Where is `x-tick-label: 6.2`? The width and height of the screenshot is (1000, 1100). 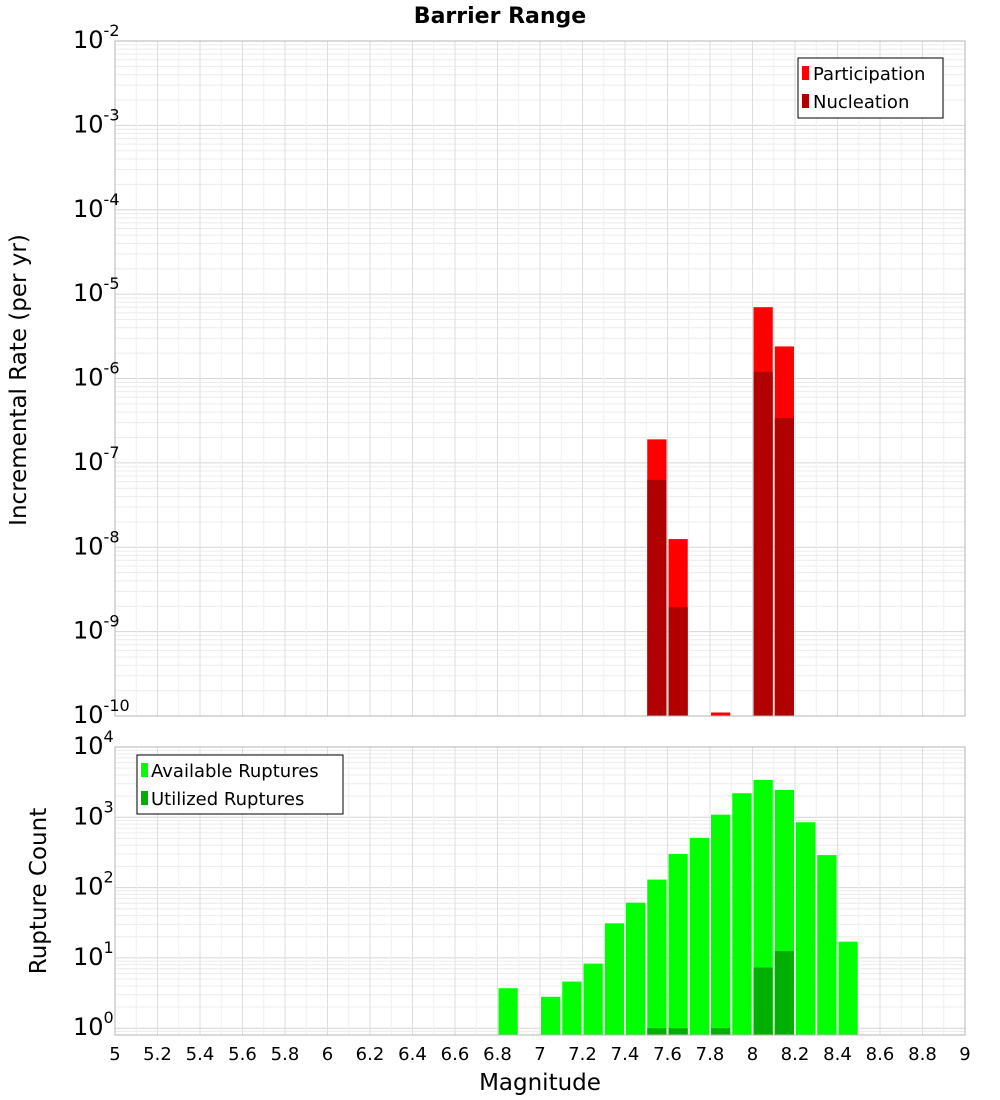 x-tick-label: 6.2 is located at coordinates (370, 1054).